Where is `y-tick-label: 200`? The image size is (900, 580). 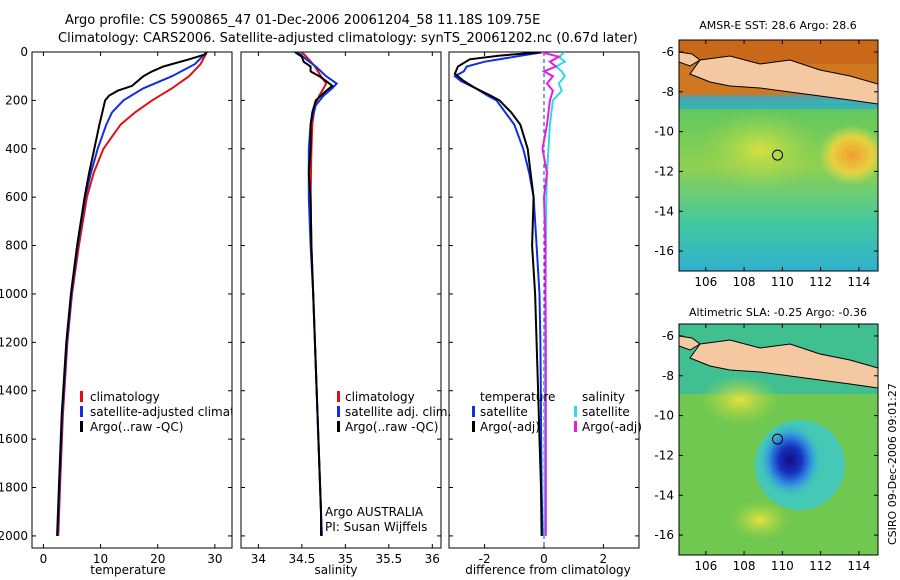
y-tick-label: 200 is located at coordinates (16, 100).